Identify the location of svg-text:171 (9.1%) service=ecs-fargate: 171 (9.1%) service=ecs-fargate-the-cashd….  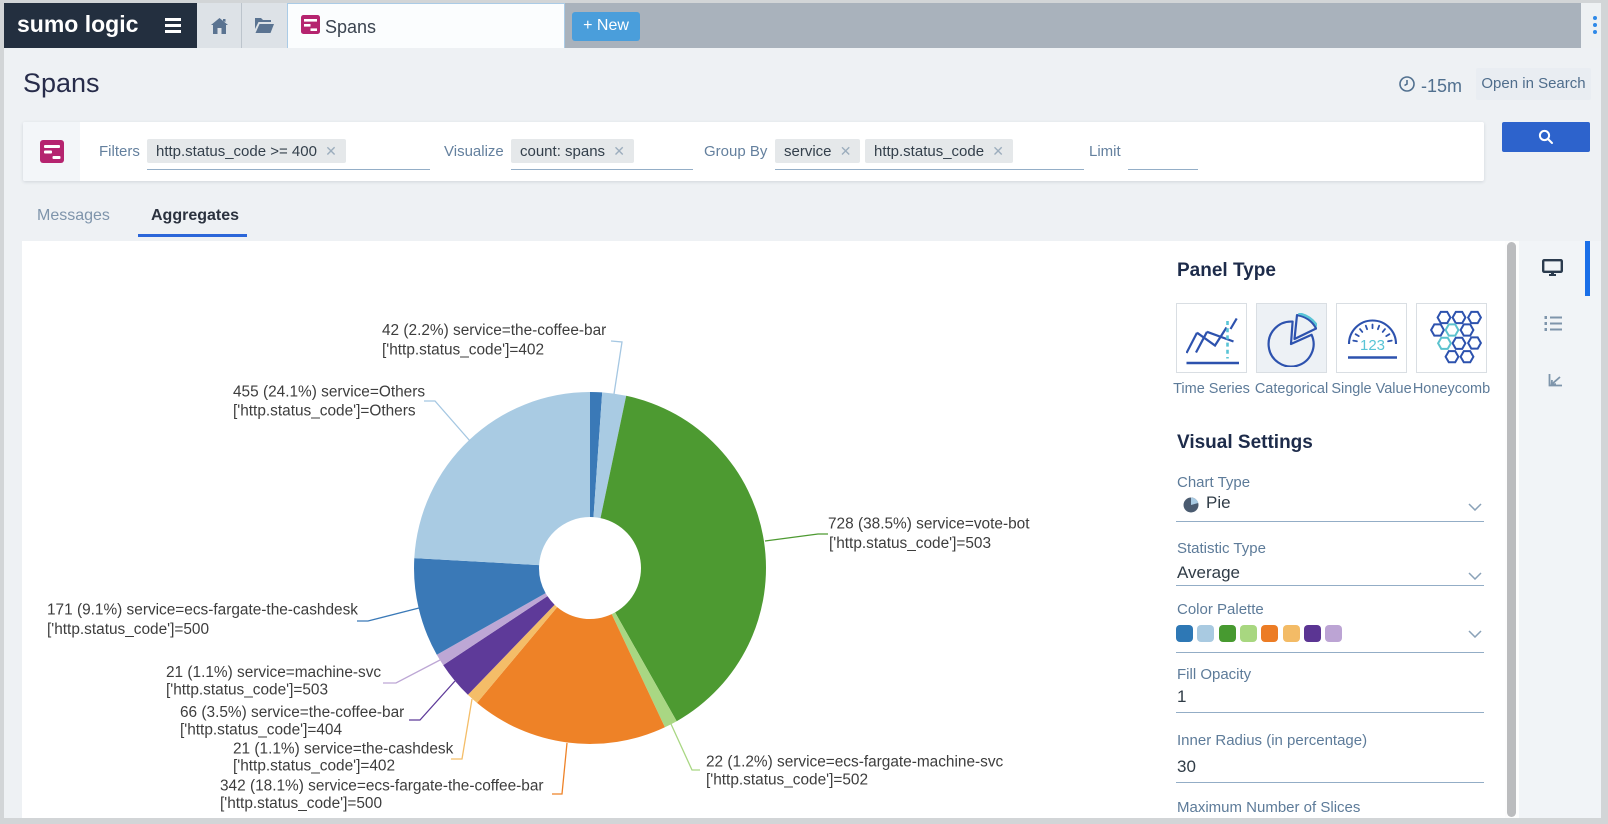
(202, 610).